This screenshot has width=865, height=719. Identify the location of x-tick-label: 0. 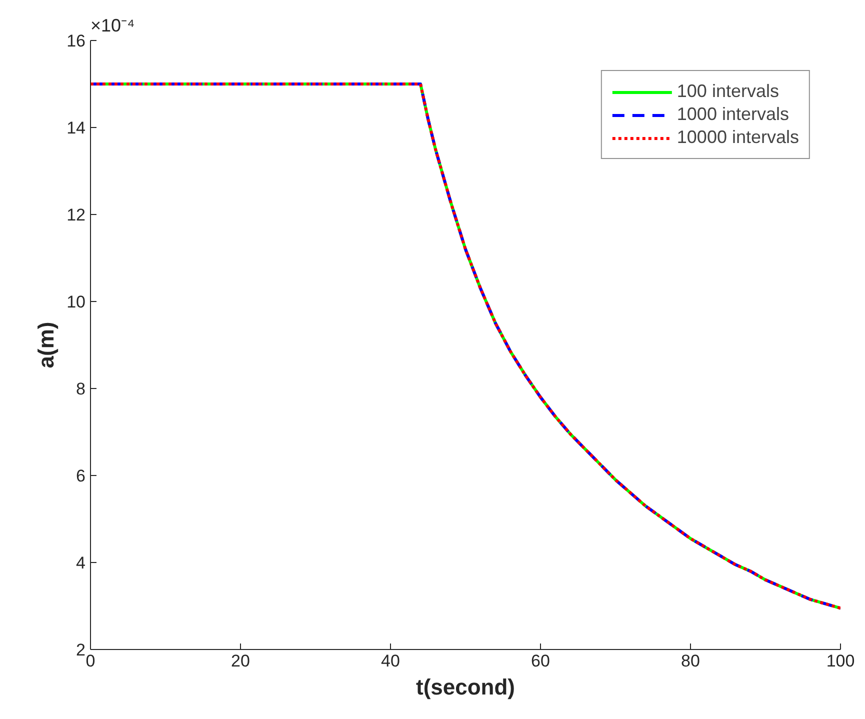
(91, 661).